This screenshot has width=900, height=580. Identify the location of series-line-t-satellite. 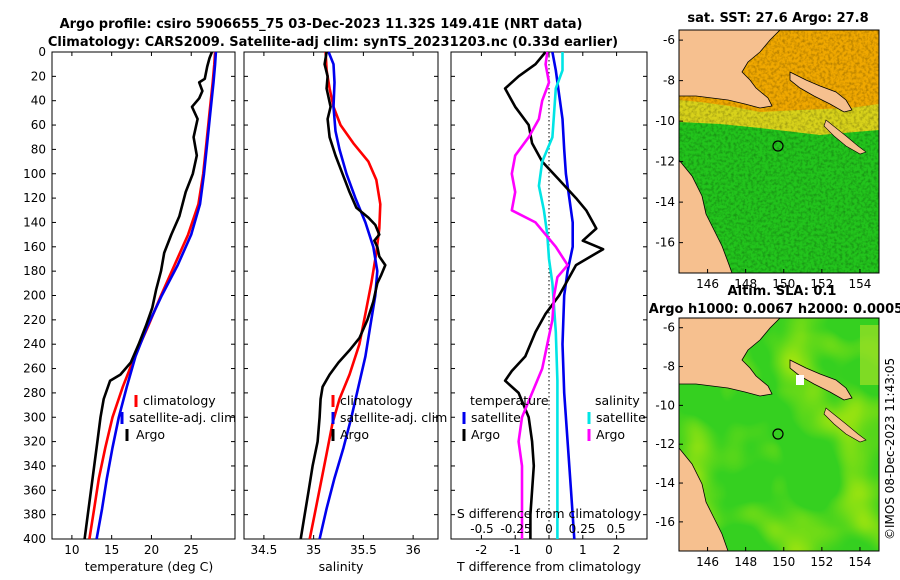
(563, 295).